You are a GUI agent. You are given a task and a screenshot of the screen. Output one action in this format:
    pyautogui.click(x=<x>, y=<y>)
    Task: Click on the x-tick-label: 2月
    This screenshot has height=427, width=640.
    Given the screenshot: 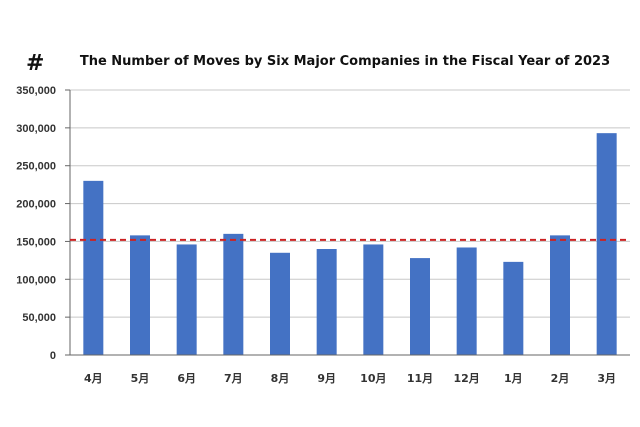 What is the action you would take?
    pyautogui.click(x=560, y=378)
    